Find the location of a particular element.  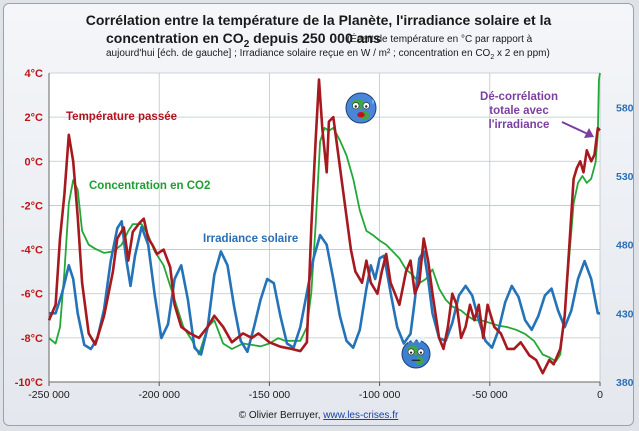

x-tick-label: -150 000 is located at coordinates (270, 395).